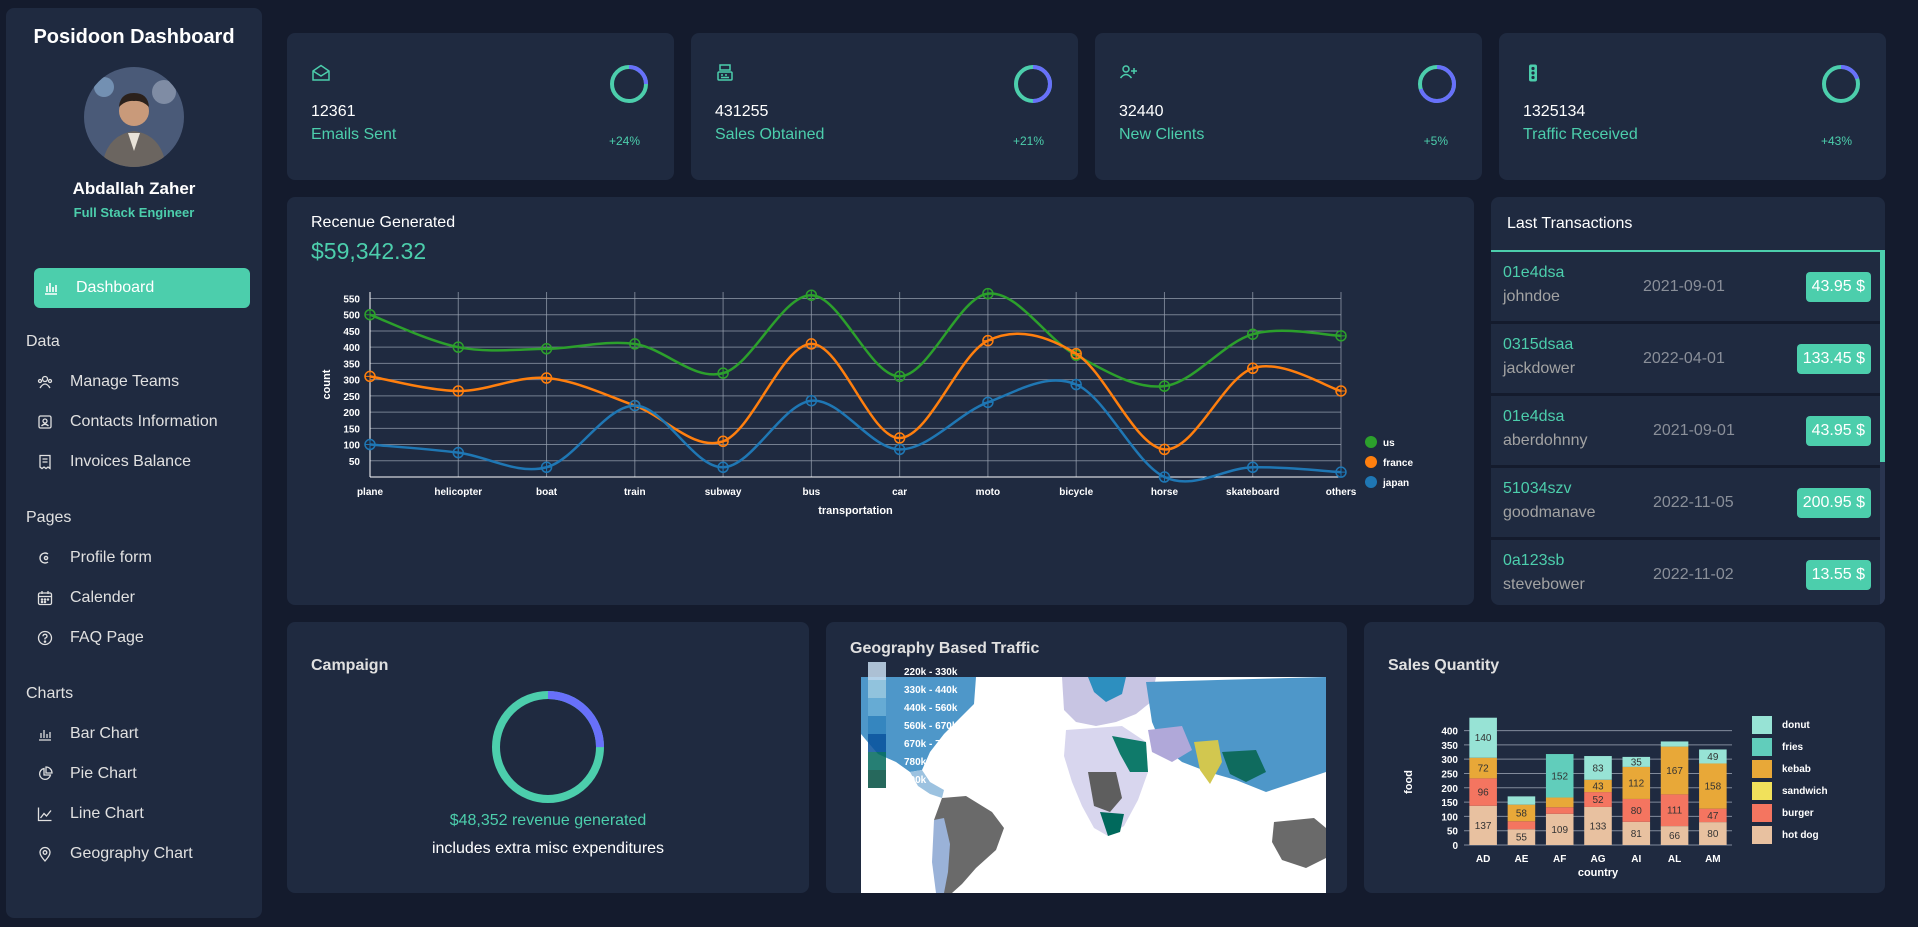 The image size is (1918, 927). What do you see at coordinates (931, 744) in the screenshot?
I see `legend-label: 670k - 780k` at bounding box center [931, 744].